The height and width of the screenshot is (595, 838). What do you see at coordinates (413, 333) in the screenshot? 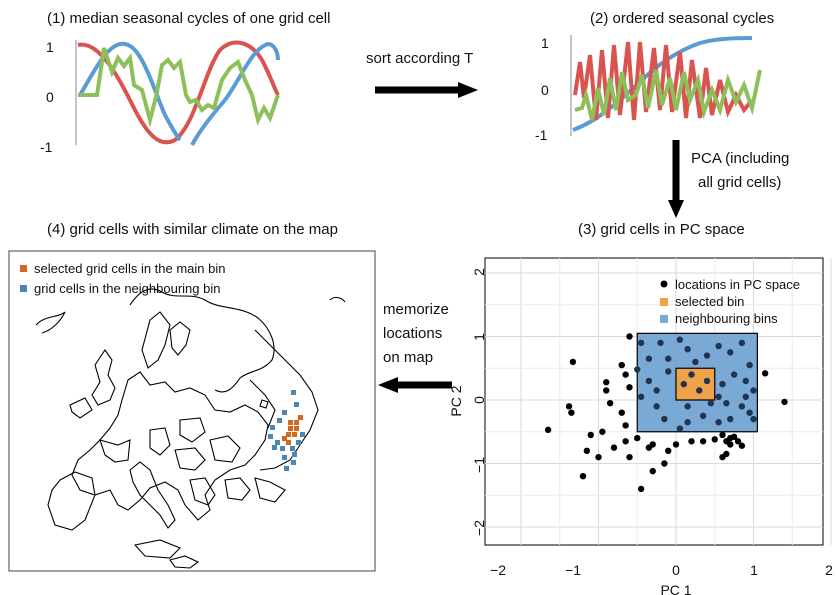
I see `memorize-label-line2: locations` at bounding box center [413, 333].